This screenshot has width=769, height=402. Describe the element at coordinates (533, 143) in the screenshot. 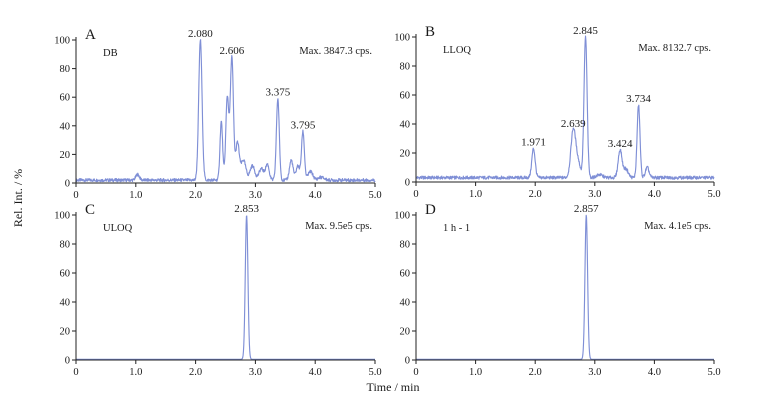

I see `peak-label: 1.971` at that location.